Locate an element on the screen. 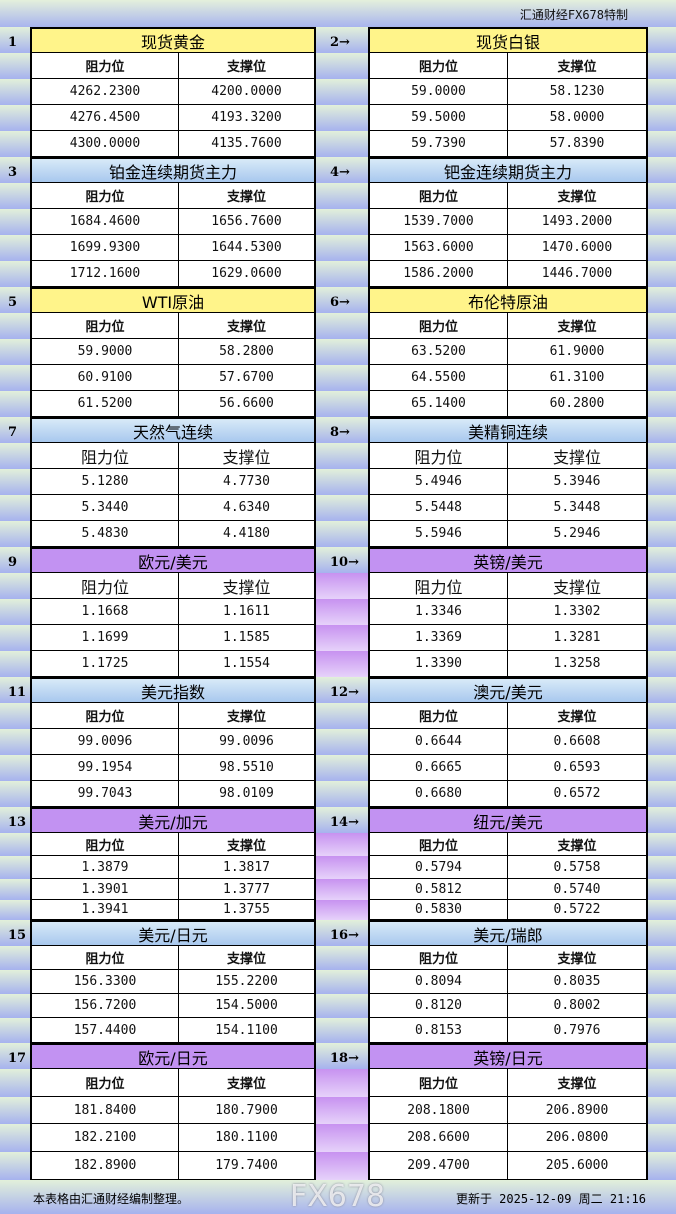  support-value: 5.3946 is located at coordinates (577, 482).